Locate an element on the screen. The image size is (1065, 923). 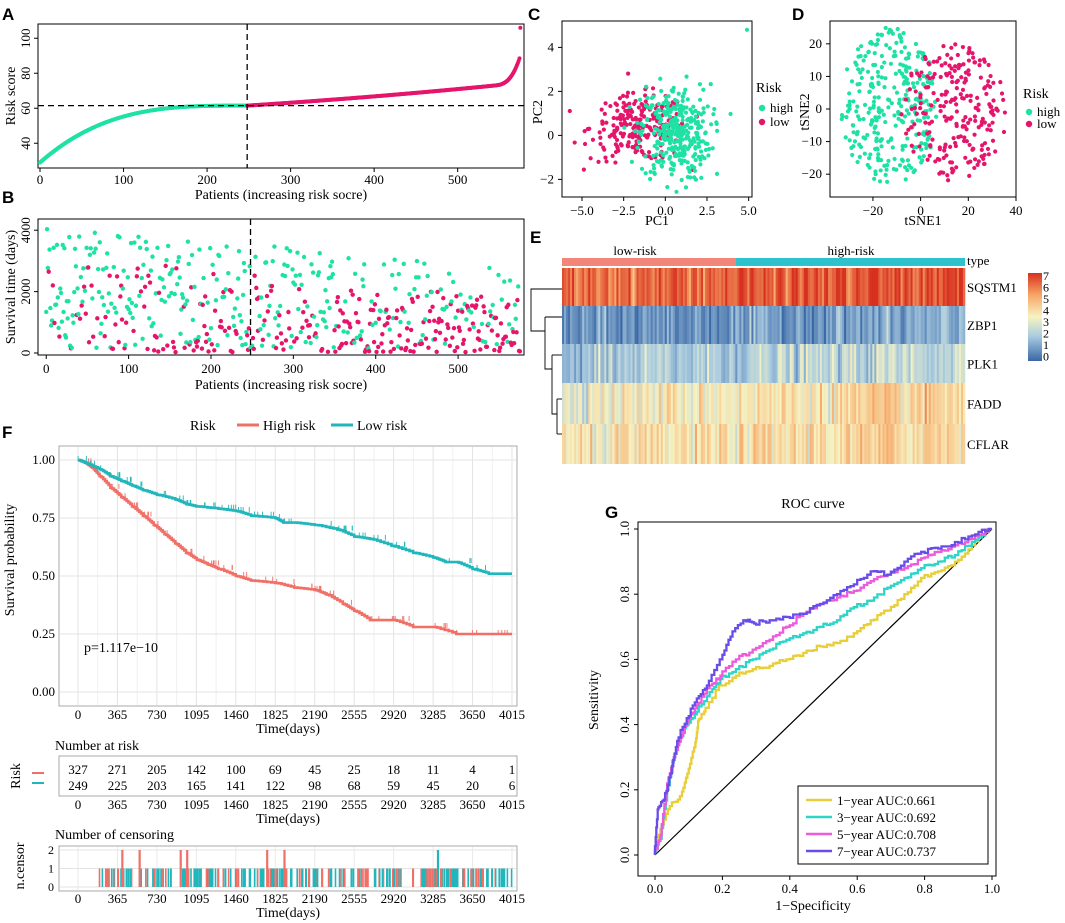
panel-label-c: C is located at coordinates (534, 14).